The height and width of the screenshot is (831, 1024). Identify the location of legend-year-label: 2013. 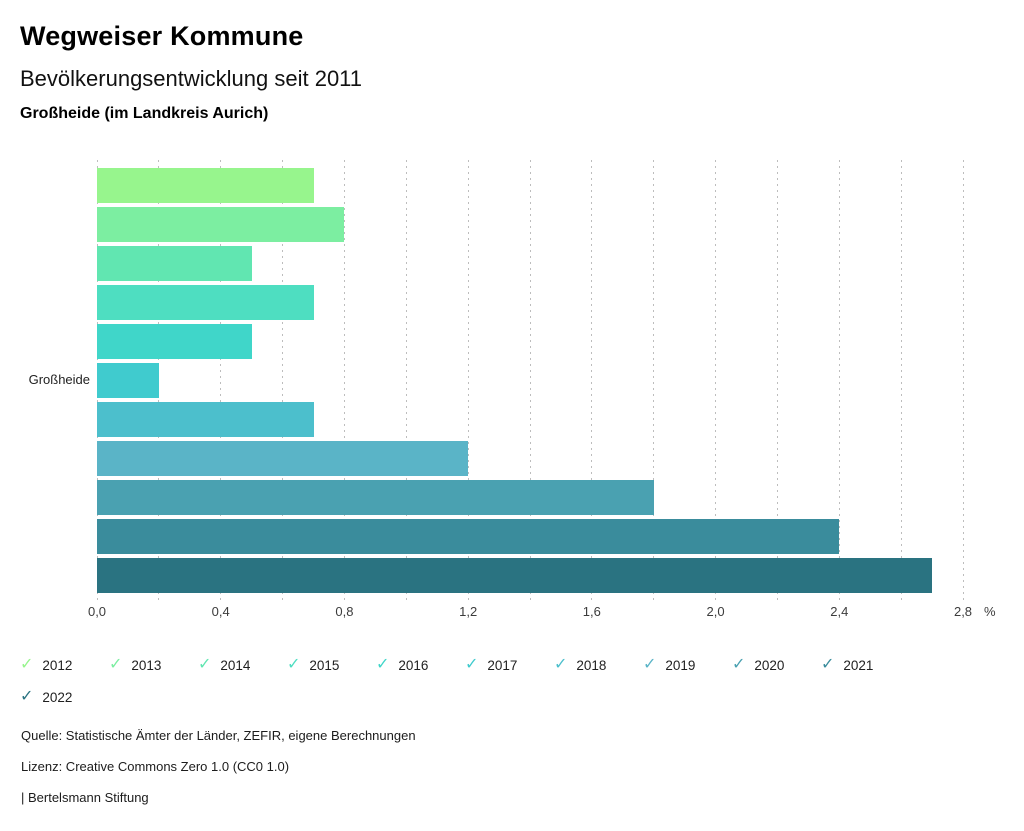
(146, 665).